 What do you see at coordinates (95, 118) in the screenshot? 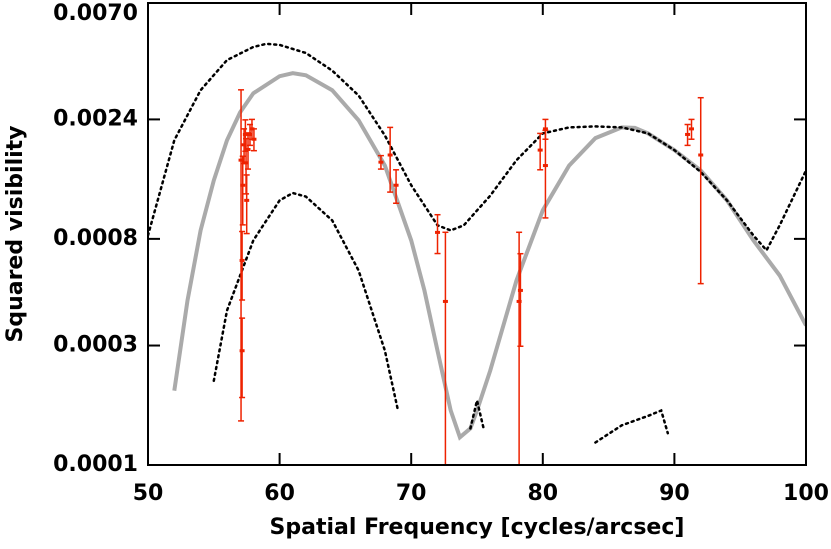
I see `y-tick-label: 0.0024` at bounding box center [95, 118].